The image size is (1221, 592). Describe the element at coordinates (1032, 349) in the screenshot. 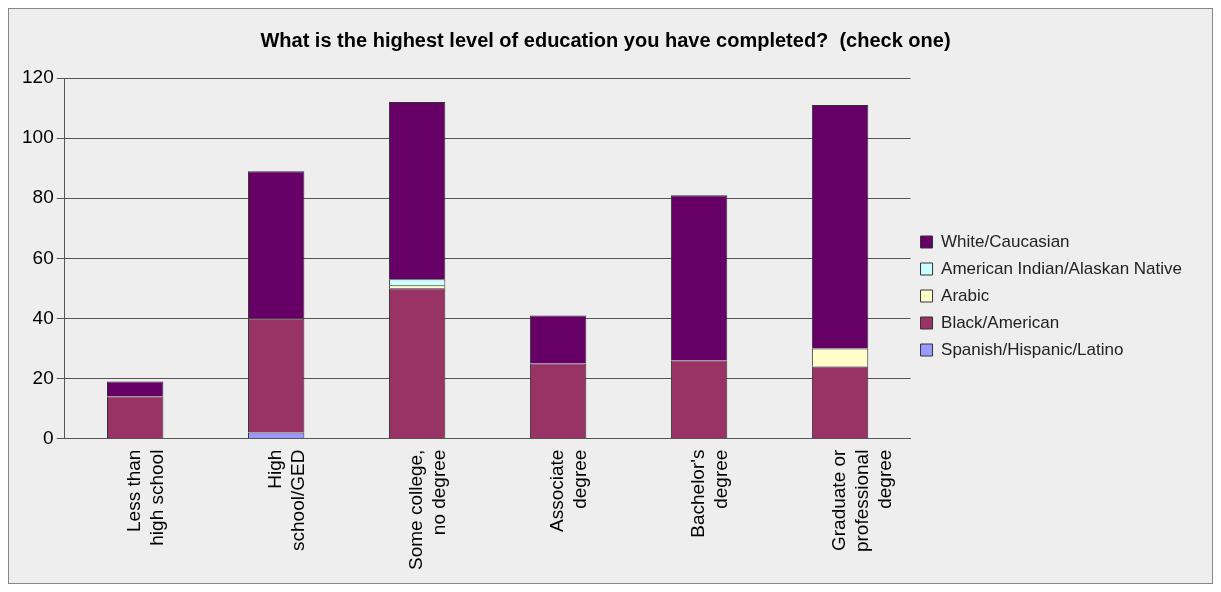

I see `legend-label: Spanish/Hispanic/Latino` at that location.